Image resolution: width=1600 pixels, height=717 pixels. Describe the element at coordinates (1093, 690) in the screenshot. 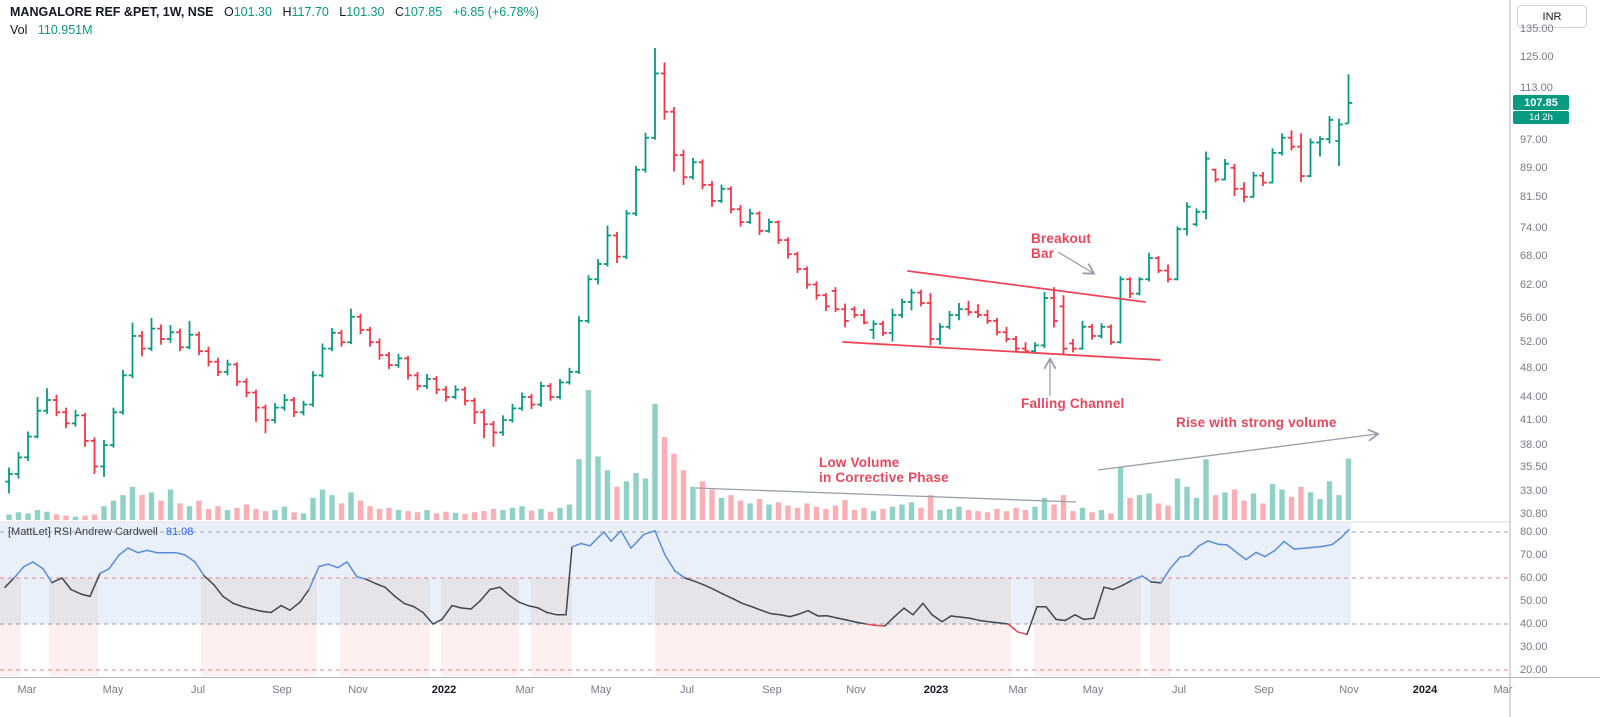

I see `time-tick-month: May` at that location.